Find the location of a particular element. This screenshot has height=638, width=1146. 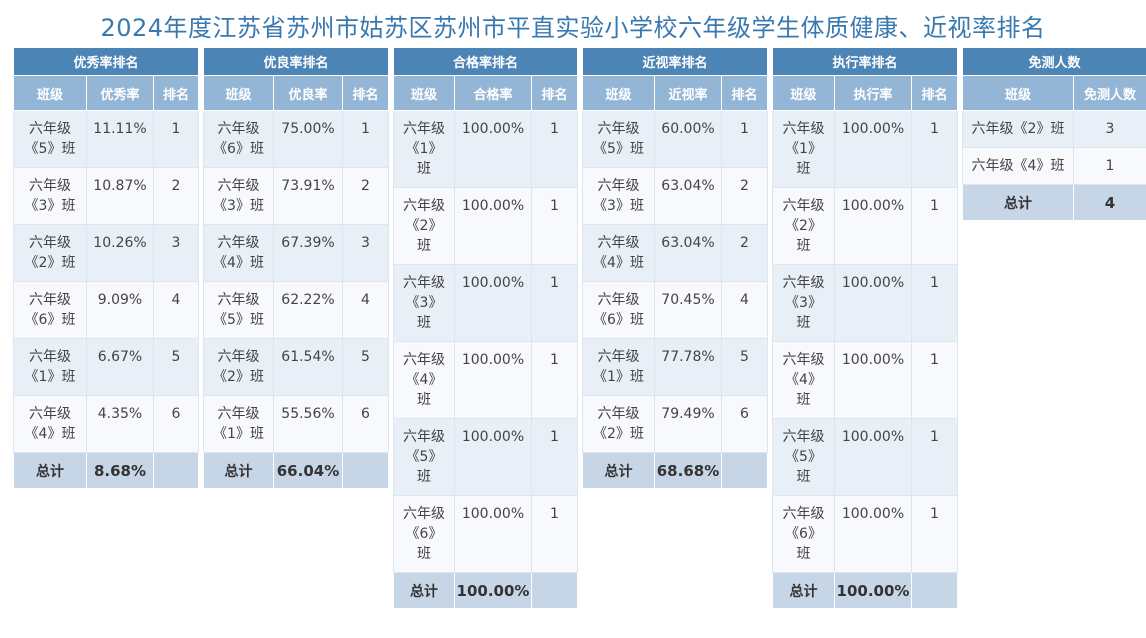

total-row: 总计 68.68% is located at coordinates (675, 470).